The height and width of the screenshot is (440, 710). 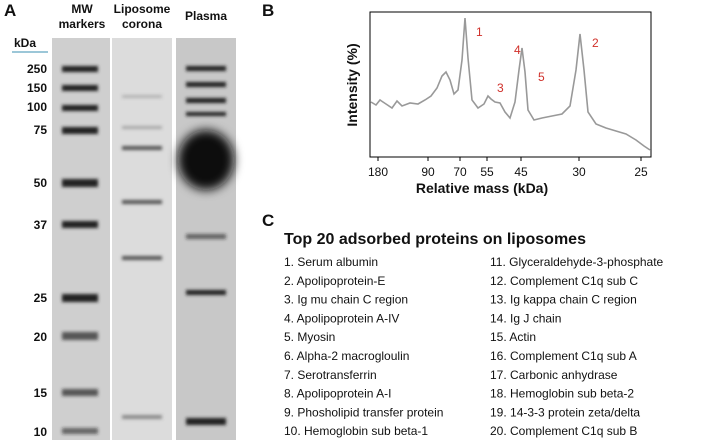 What do you see at coordinates (309, 337) in the screenshot?
I see `list-item: 5. Myosin` at bounding box center [309, 337].